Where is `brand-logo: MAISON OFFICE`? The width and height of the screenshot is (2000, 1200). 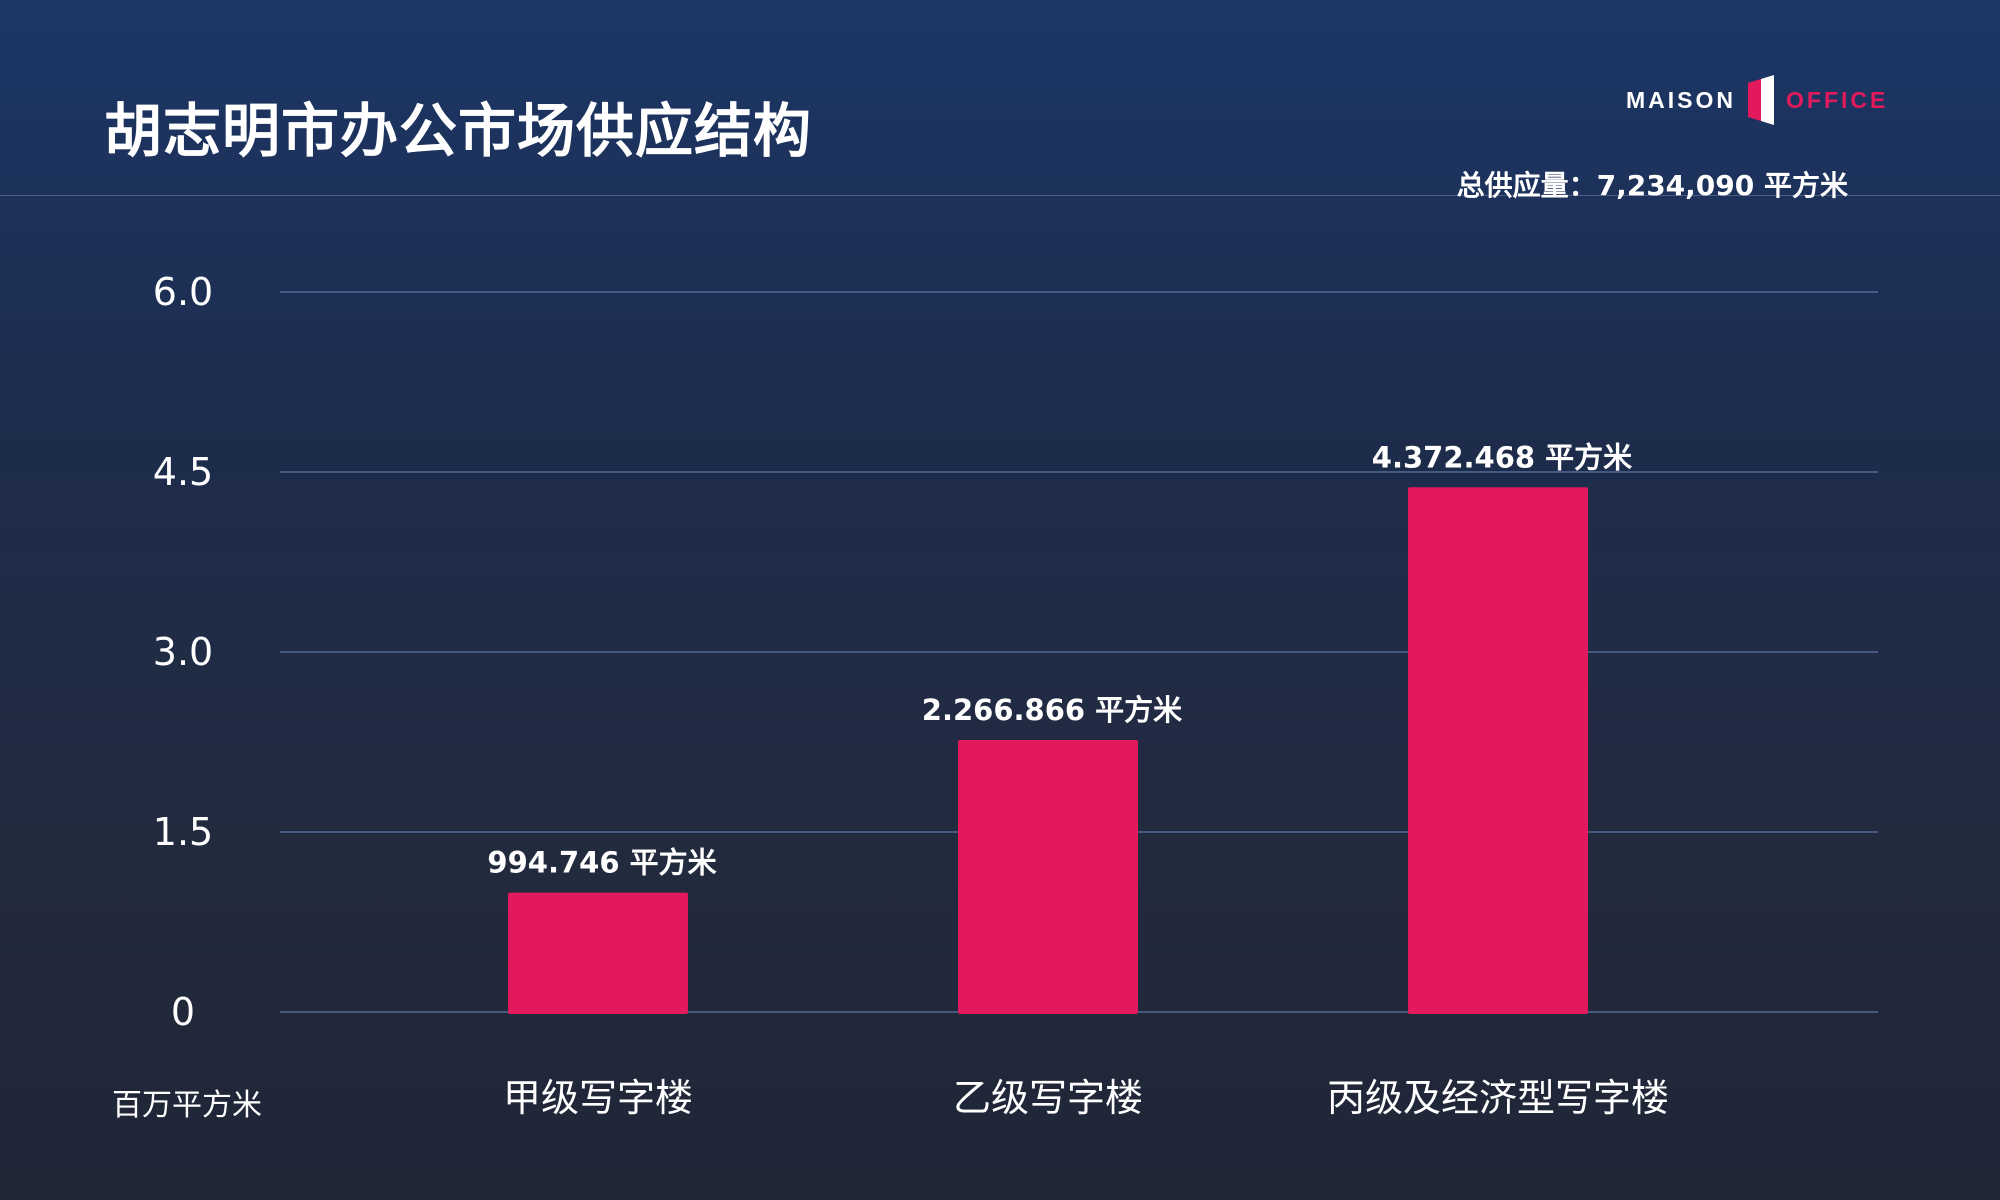
brand-logo: MAISON OFFICE is located at coordinates (1757, 100).